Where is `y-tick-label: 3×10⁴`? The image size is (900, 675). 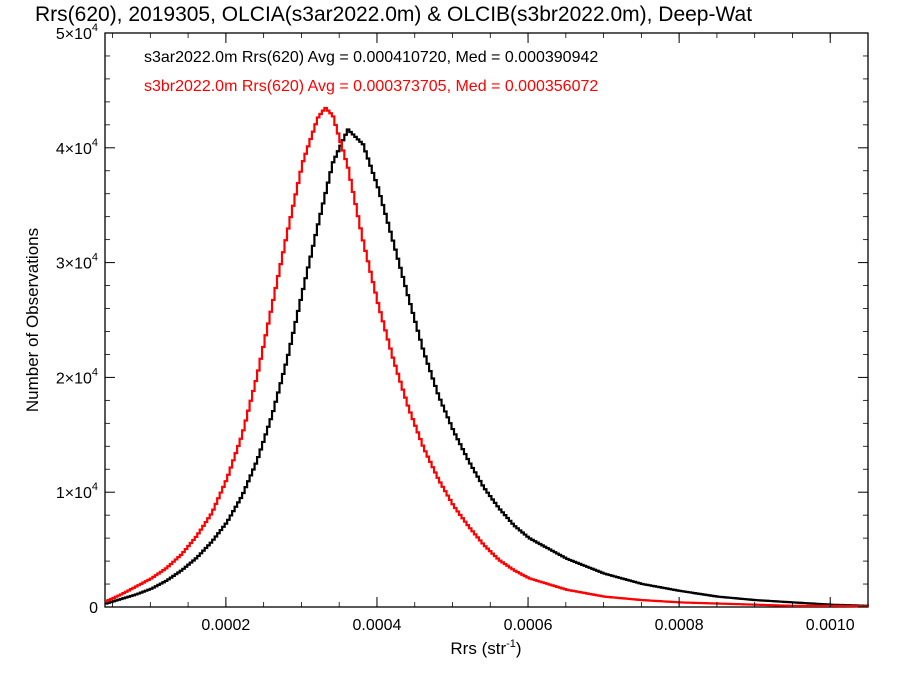
y-tick-label: 3×10⁴ is located at coordinates (77, 262).